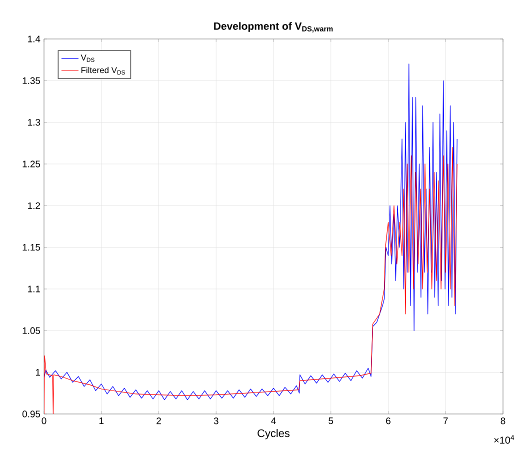 The image size is (521, 464). What do you see at coordinates (38, 372) in the screenshot?
I see `y-tick-label: 1` at bounding box center [38, 372].